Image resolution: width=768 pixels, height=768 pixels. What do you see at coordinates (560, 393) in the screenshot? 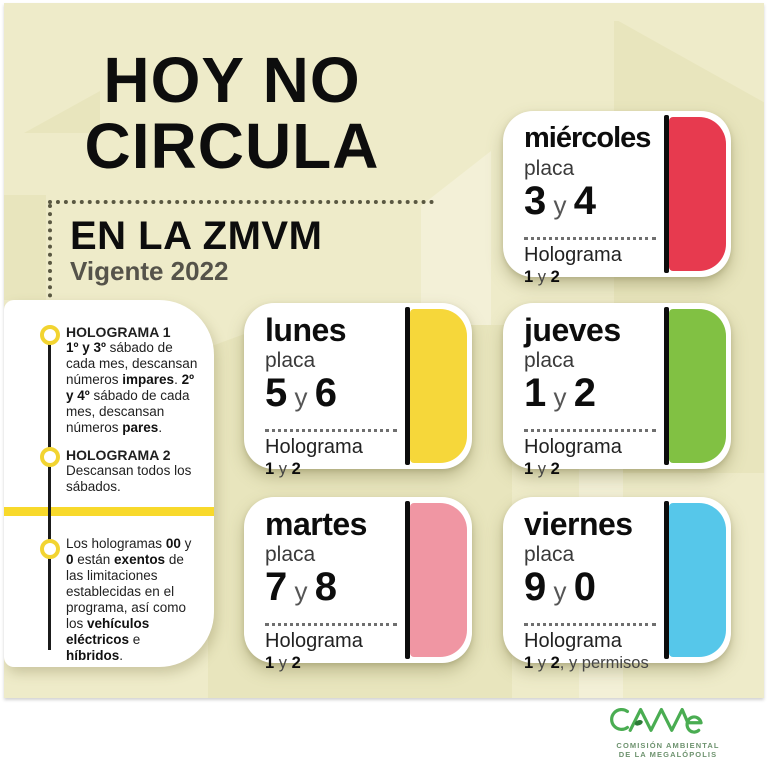
I see `plate-numbers: 1 y 2` at bounding box center [560, 393].